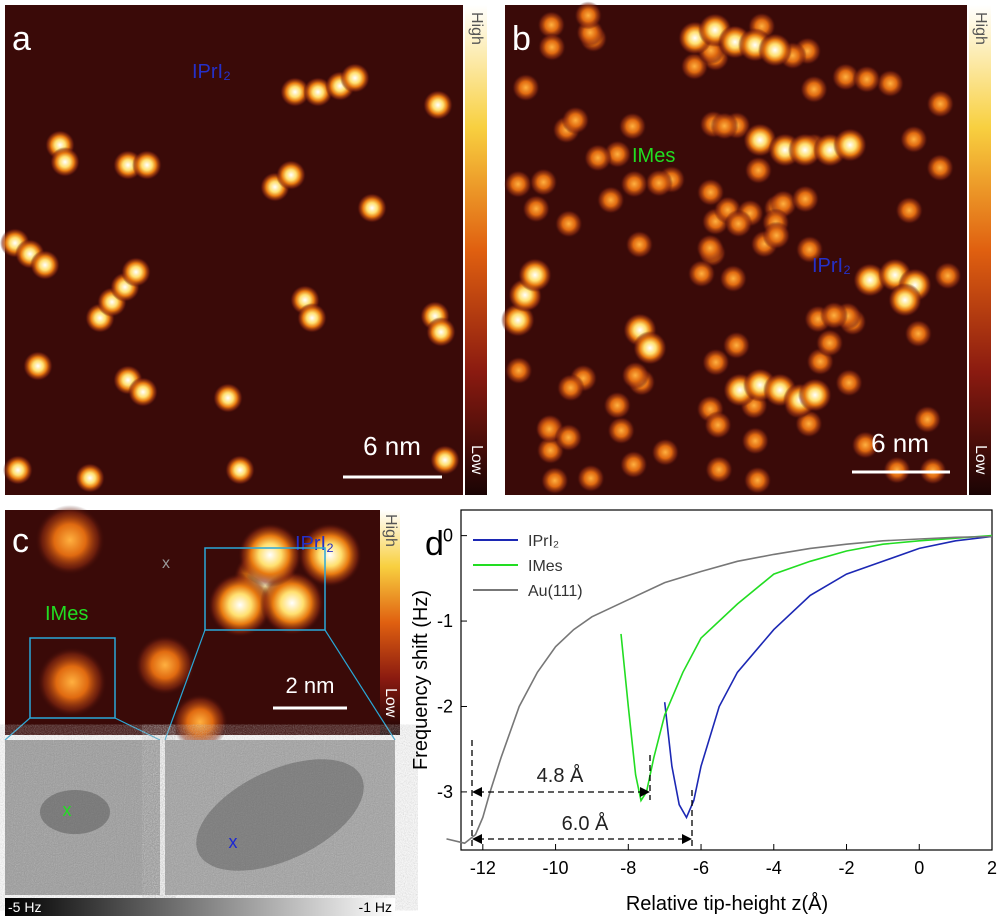 The height and width of the screenshot is (922, 1000). I want to click on x-tick-label: 2, so click(992, 868).